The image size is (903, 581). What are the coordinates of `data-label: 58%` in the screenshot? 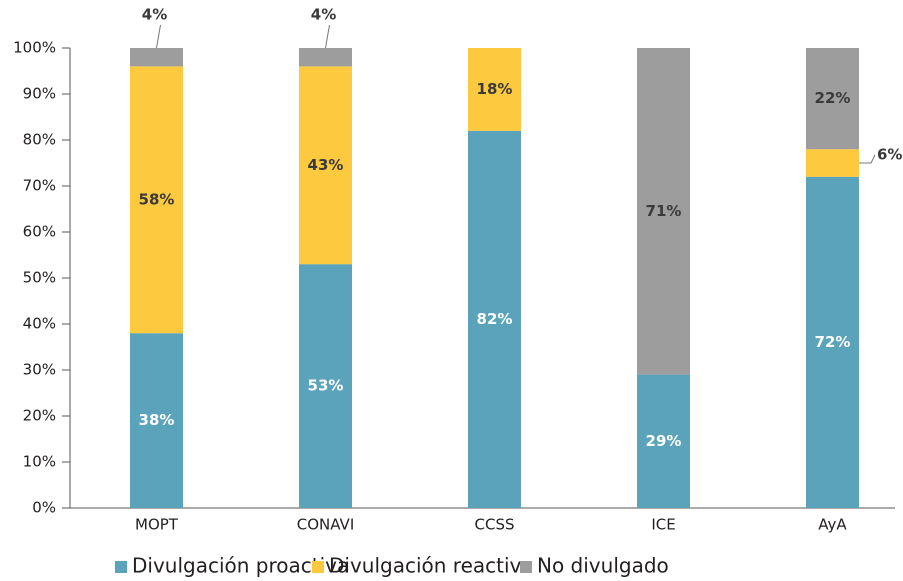 It's located at (157, 199).